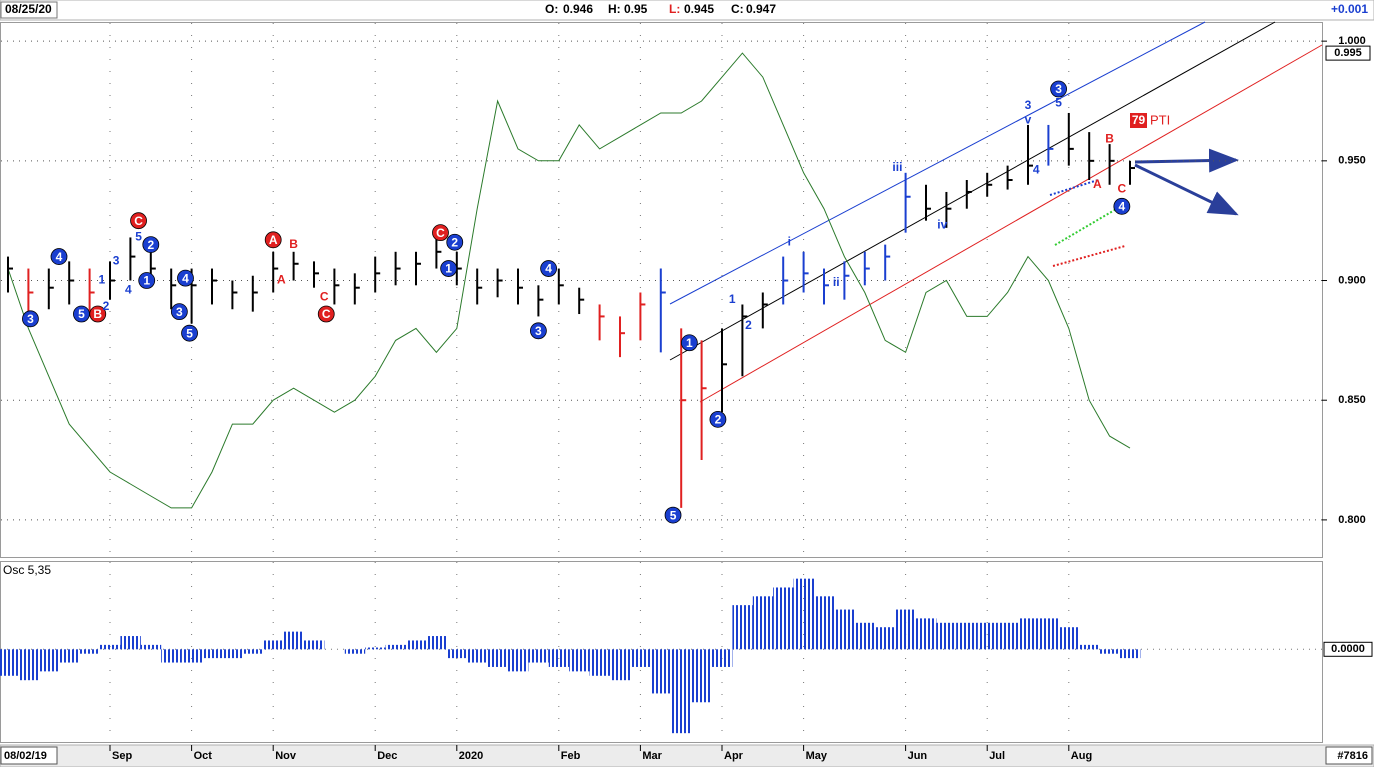 Image resolution: width=1374 pixels, height=767 pixels. What do you see at coordinates (1074, 187) in the screenshot?
I see `projection-blue` at bounding box center [1074, 187].